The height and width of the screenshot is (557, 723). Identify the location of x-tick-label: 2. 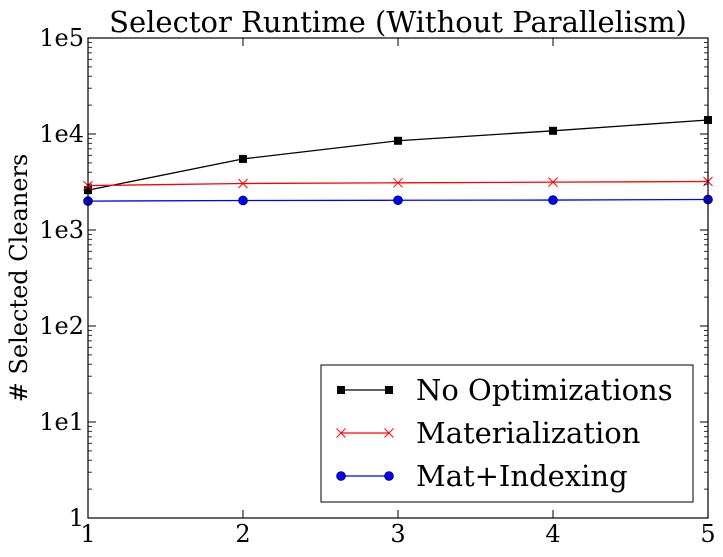
(242, 534).